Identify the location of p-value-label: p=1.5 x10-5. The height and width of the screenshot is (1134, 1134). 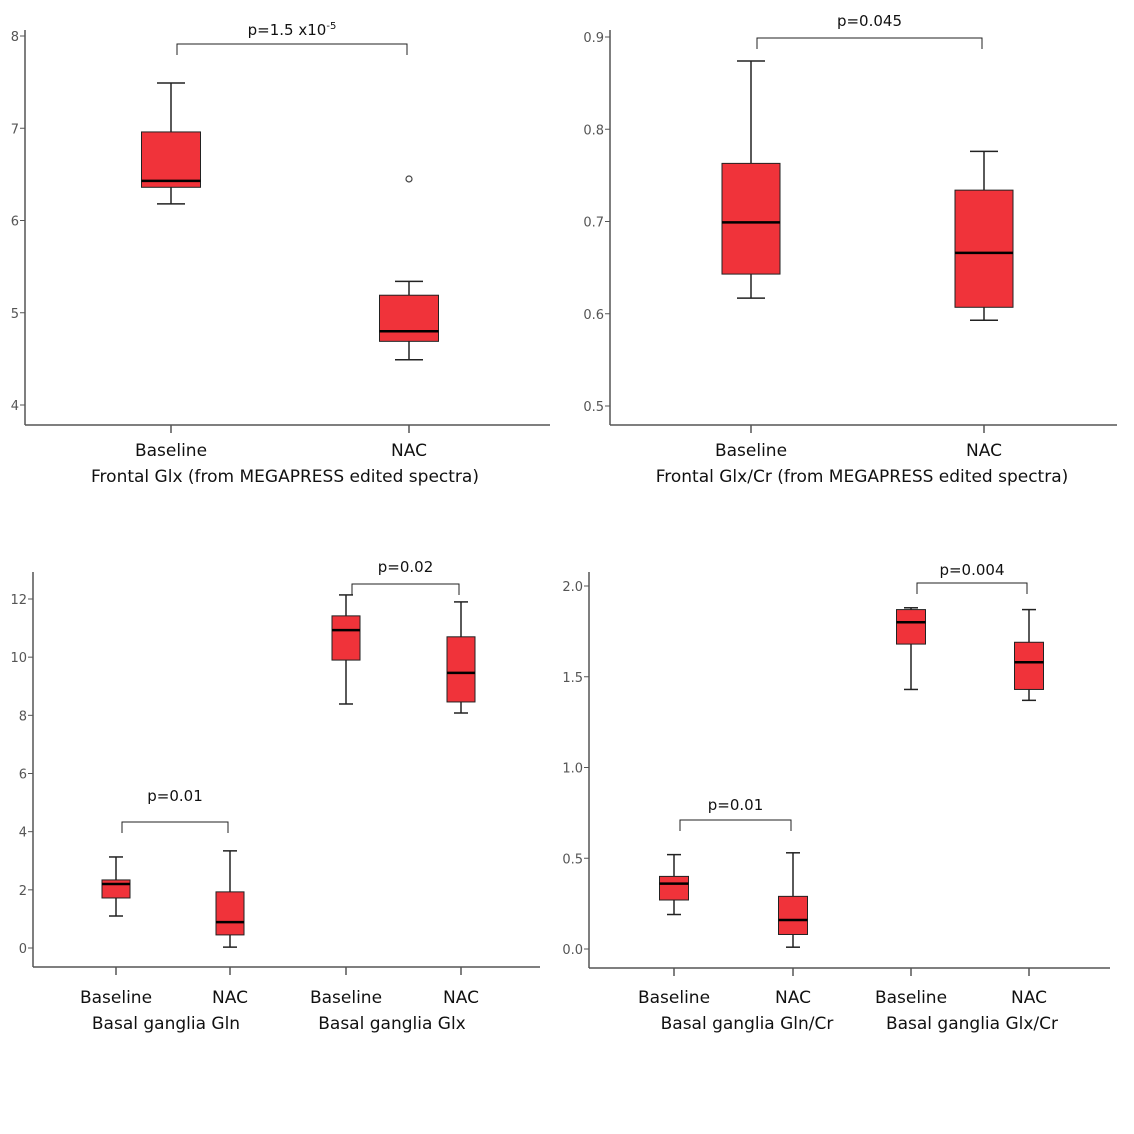
(292, 30).